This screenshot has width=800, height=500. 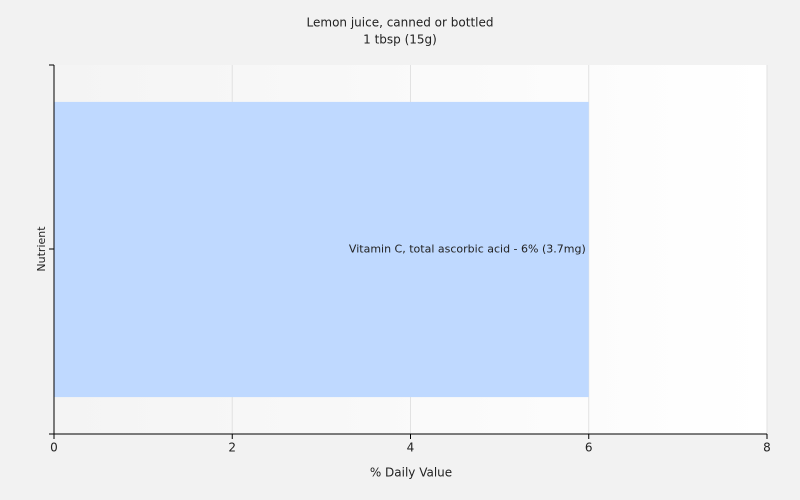 What do you see at coordinates (232, 448) in the screenshot?
I see `x-tick-label: 2` at bounding box center [232, 448].